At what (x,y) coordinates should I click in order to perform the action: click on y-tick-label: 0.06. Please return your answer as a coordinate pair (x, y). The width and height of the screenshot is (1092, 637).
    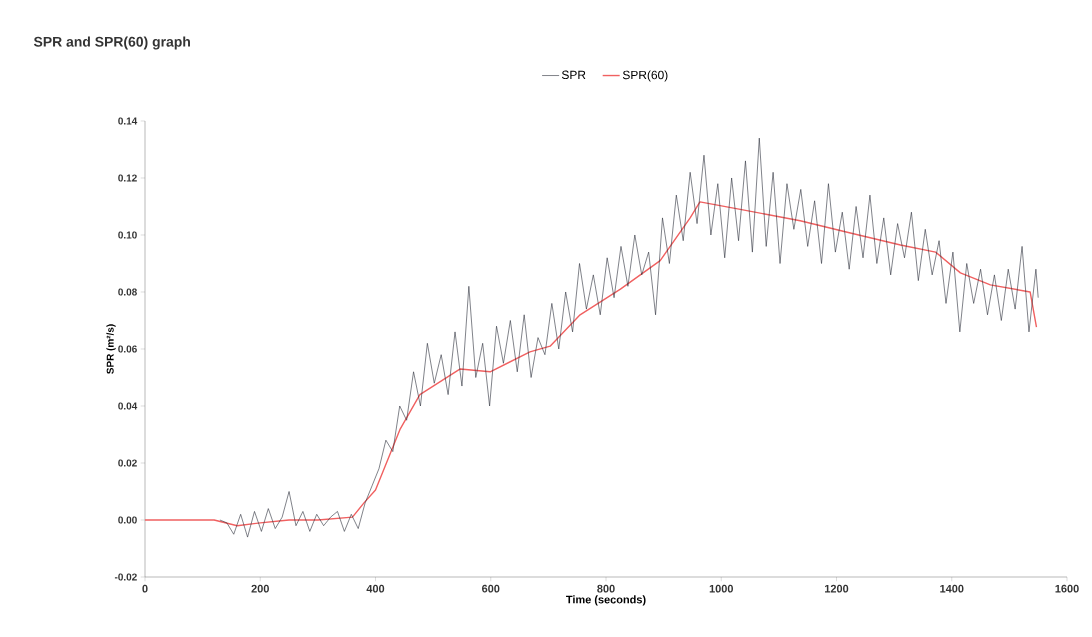
    Looking at the image, I should click on (127, 349).